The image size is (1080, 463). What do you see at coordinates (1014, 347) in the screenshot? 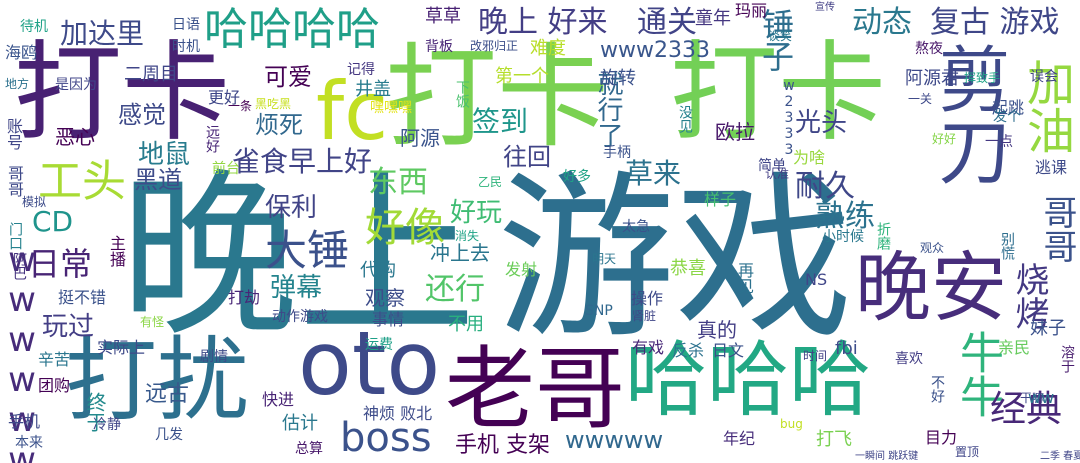
I see `word: 亲民` at bounding box center [1014, 347].